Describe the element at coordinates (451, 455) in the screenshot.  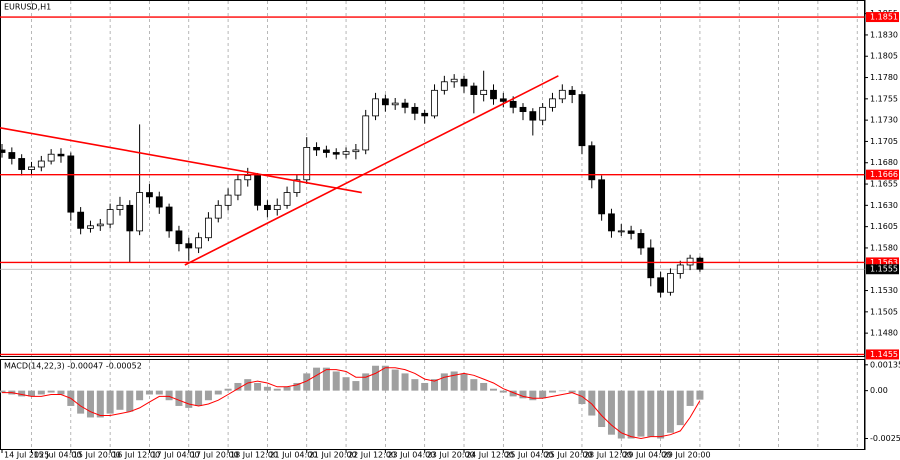
I see `x-tick-label: 23 Jul 20:00` at that location.